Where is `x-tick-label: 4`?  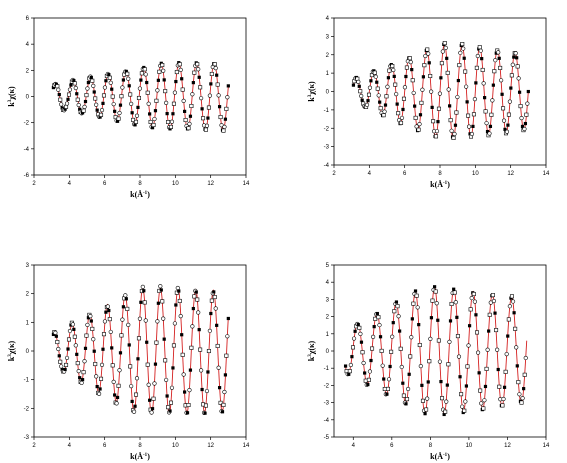 x-tick-label: 4 is located at coordinates (70, 446).